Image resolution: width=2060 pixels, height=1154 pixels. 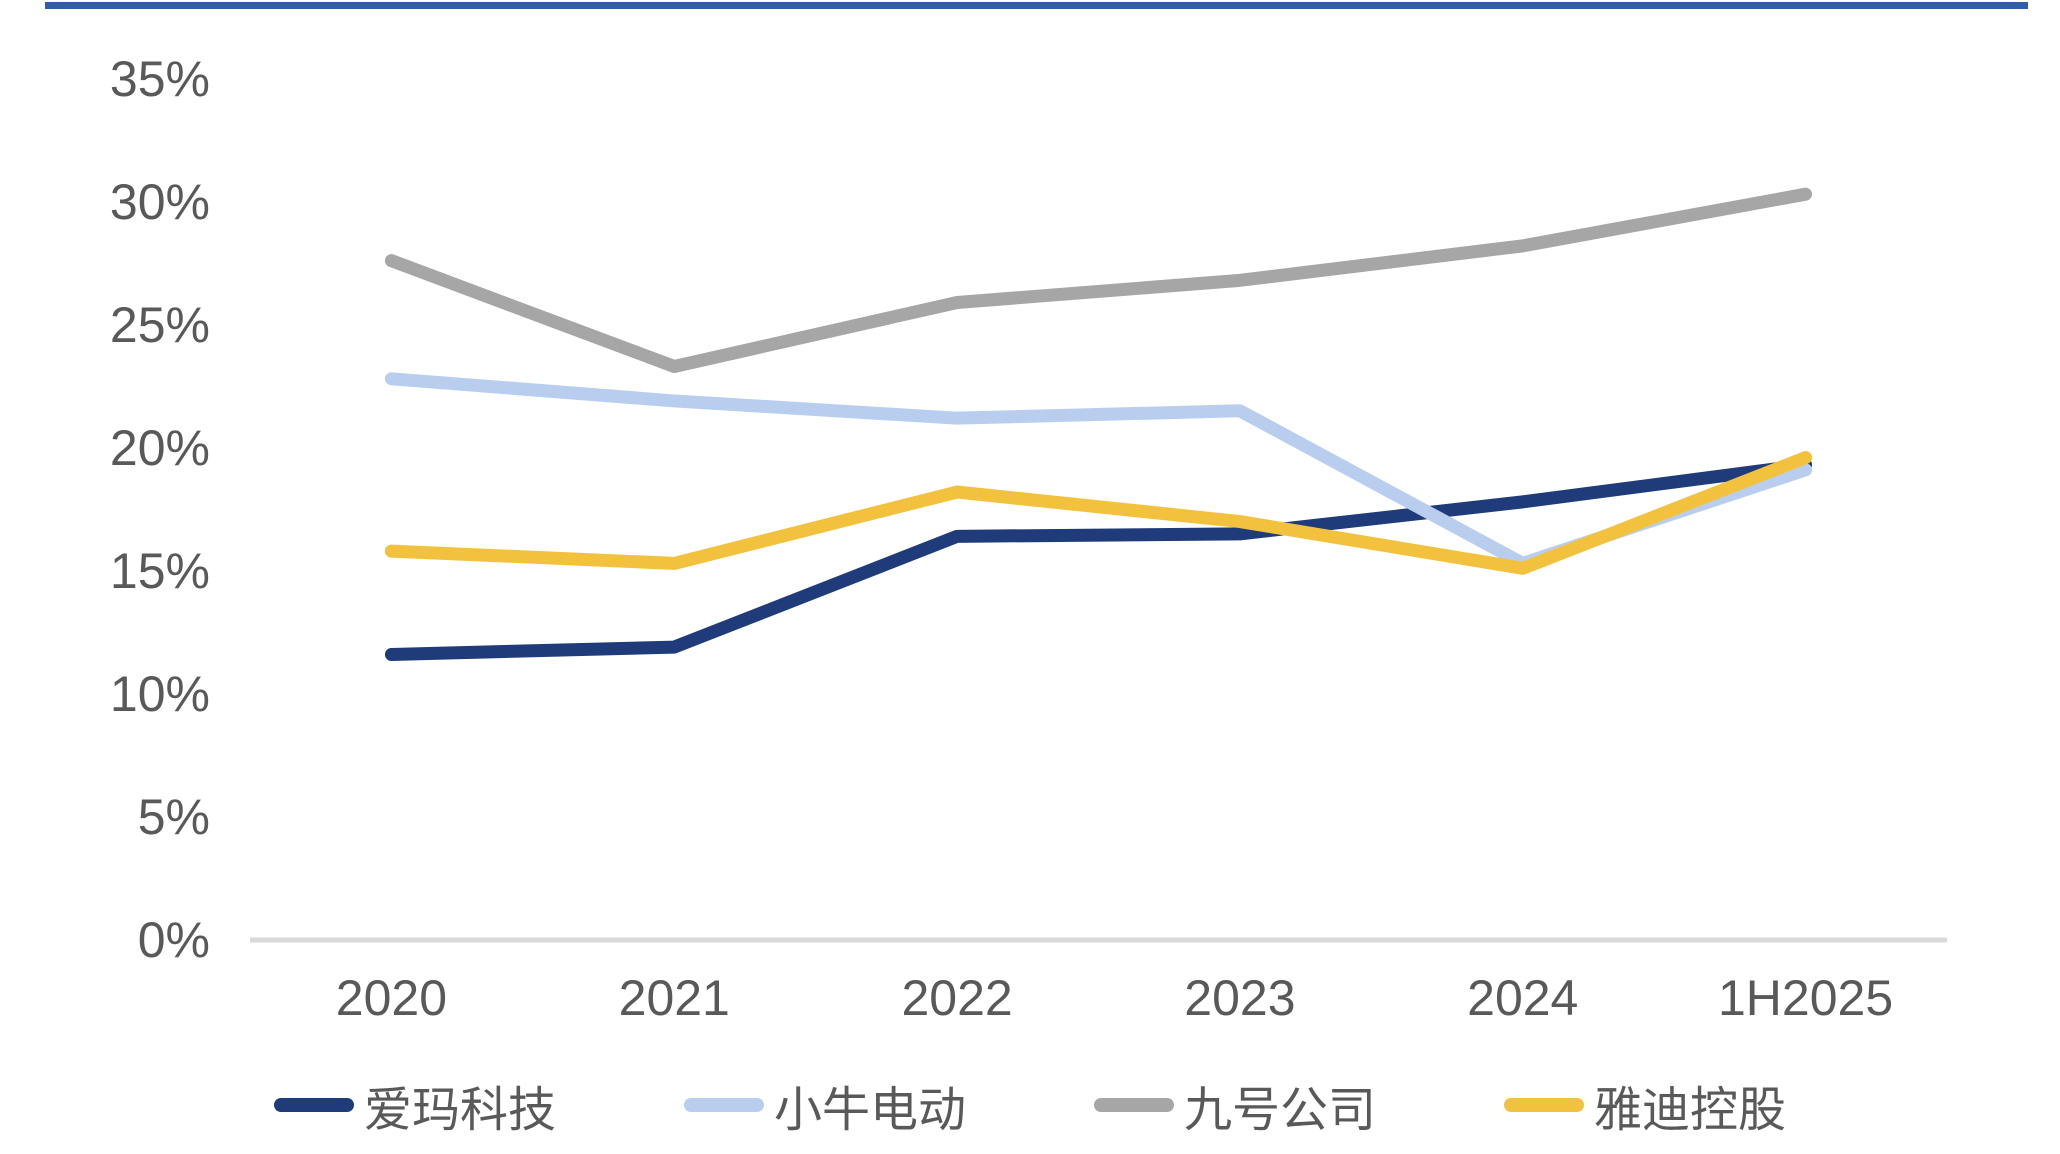 I want to click on y-tick-label: 10%, so click(x=159, y=693).